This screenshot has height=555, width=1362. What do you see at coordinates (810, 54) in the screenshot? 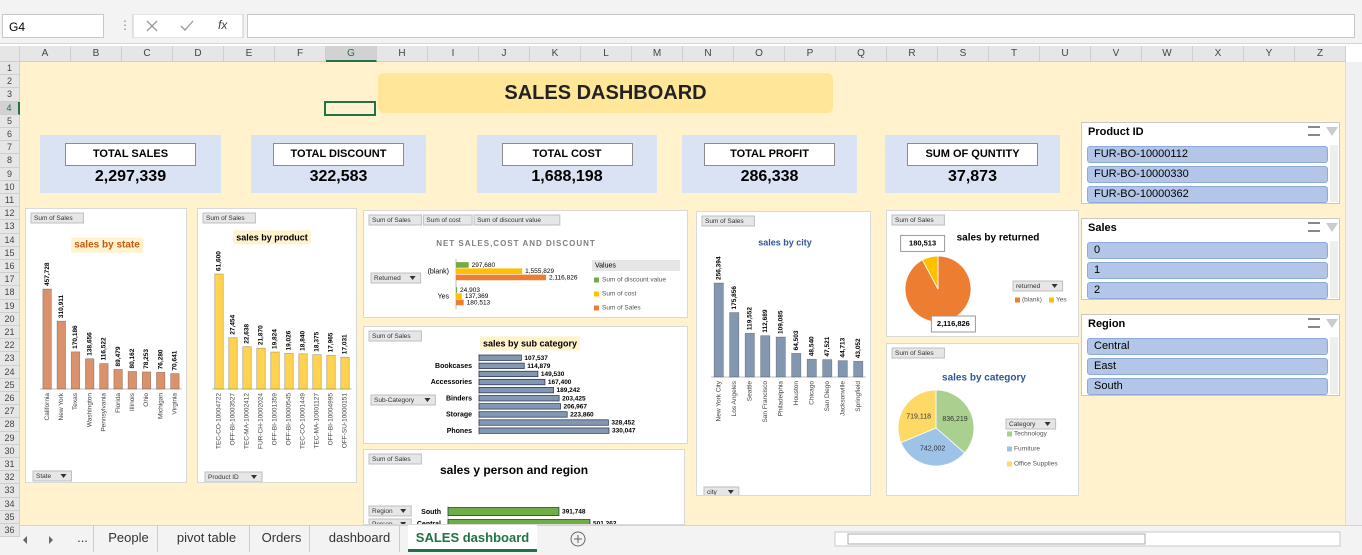
I see `column-header: P` at bounding box center [810, 54].